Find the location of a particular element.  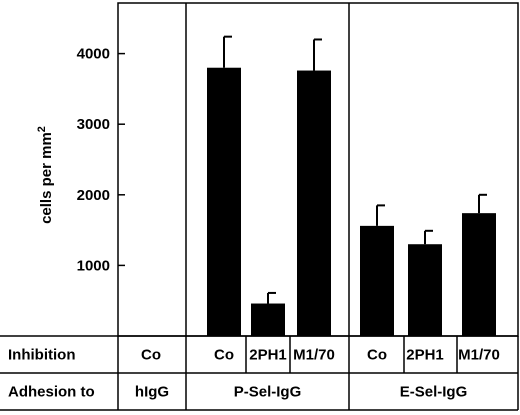

row-header-inhibition: Inhibition is located at coordinates (41, 355).